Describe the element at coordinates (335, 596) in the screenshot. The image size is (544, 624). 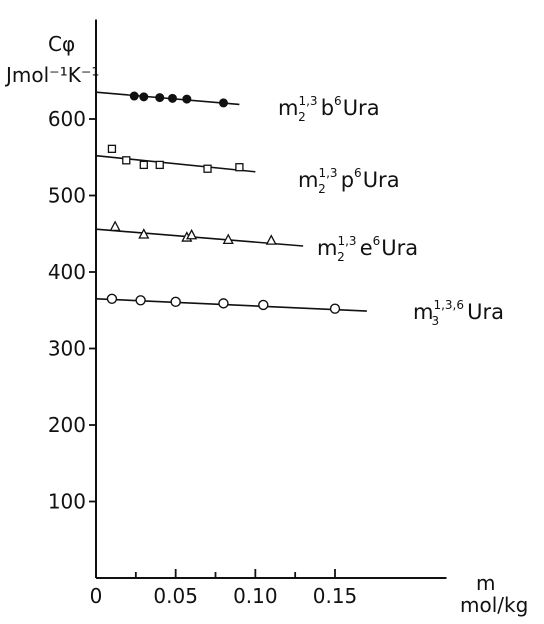
I see `x-tick-label: 0.15` at that location.